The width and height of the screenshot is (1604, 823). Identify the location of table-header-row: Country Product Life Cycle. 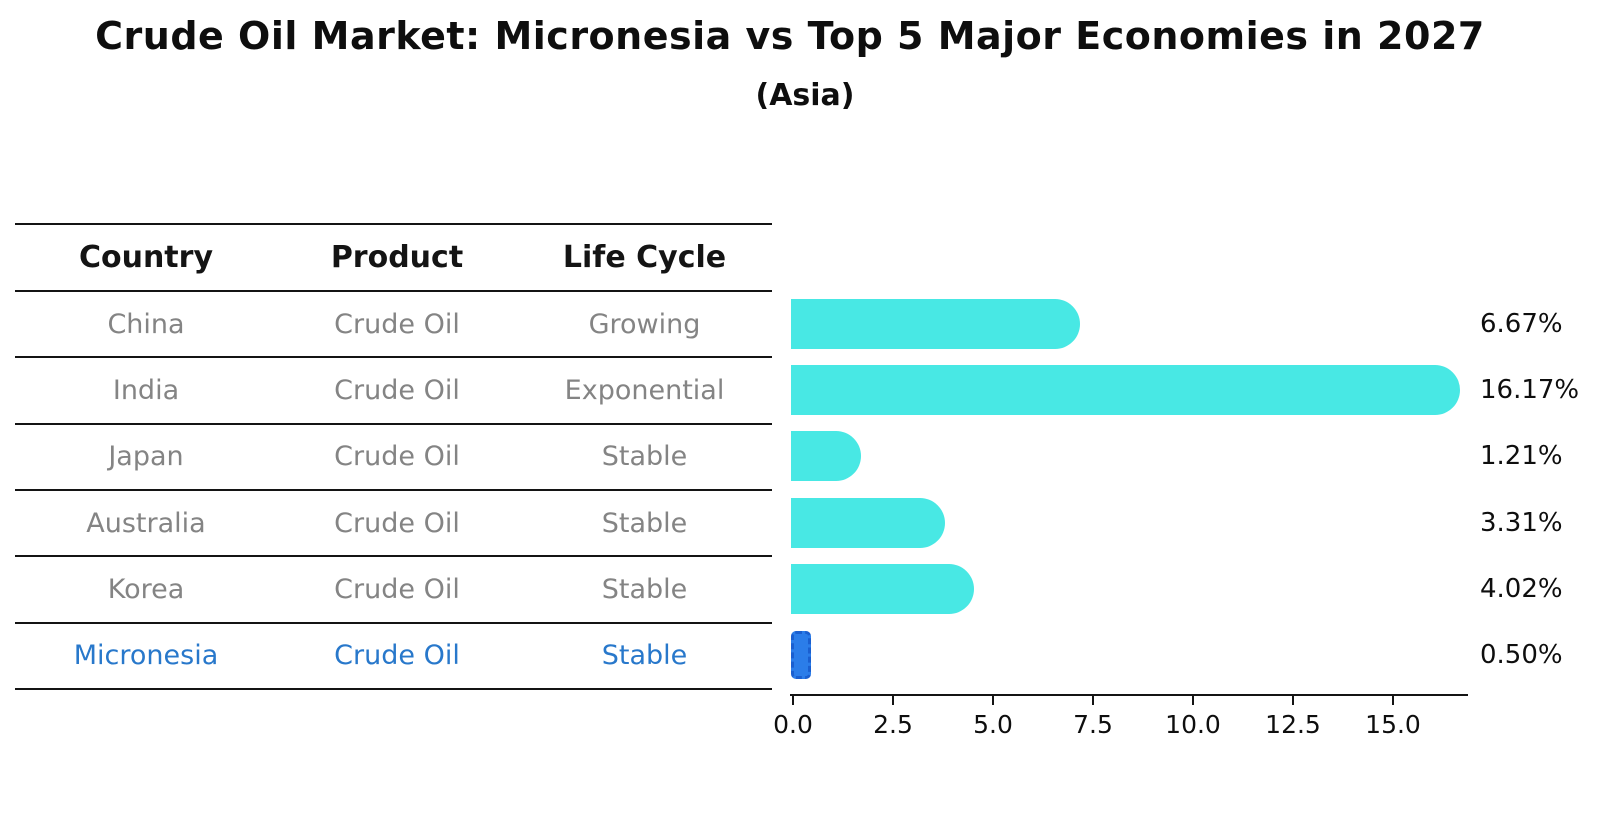
(393, 258).